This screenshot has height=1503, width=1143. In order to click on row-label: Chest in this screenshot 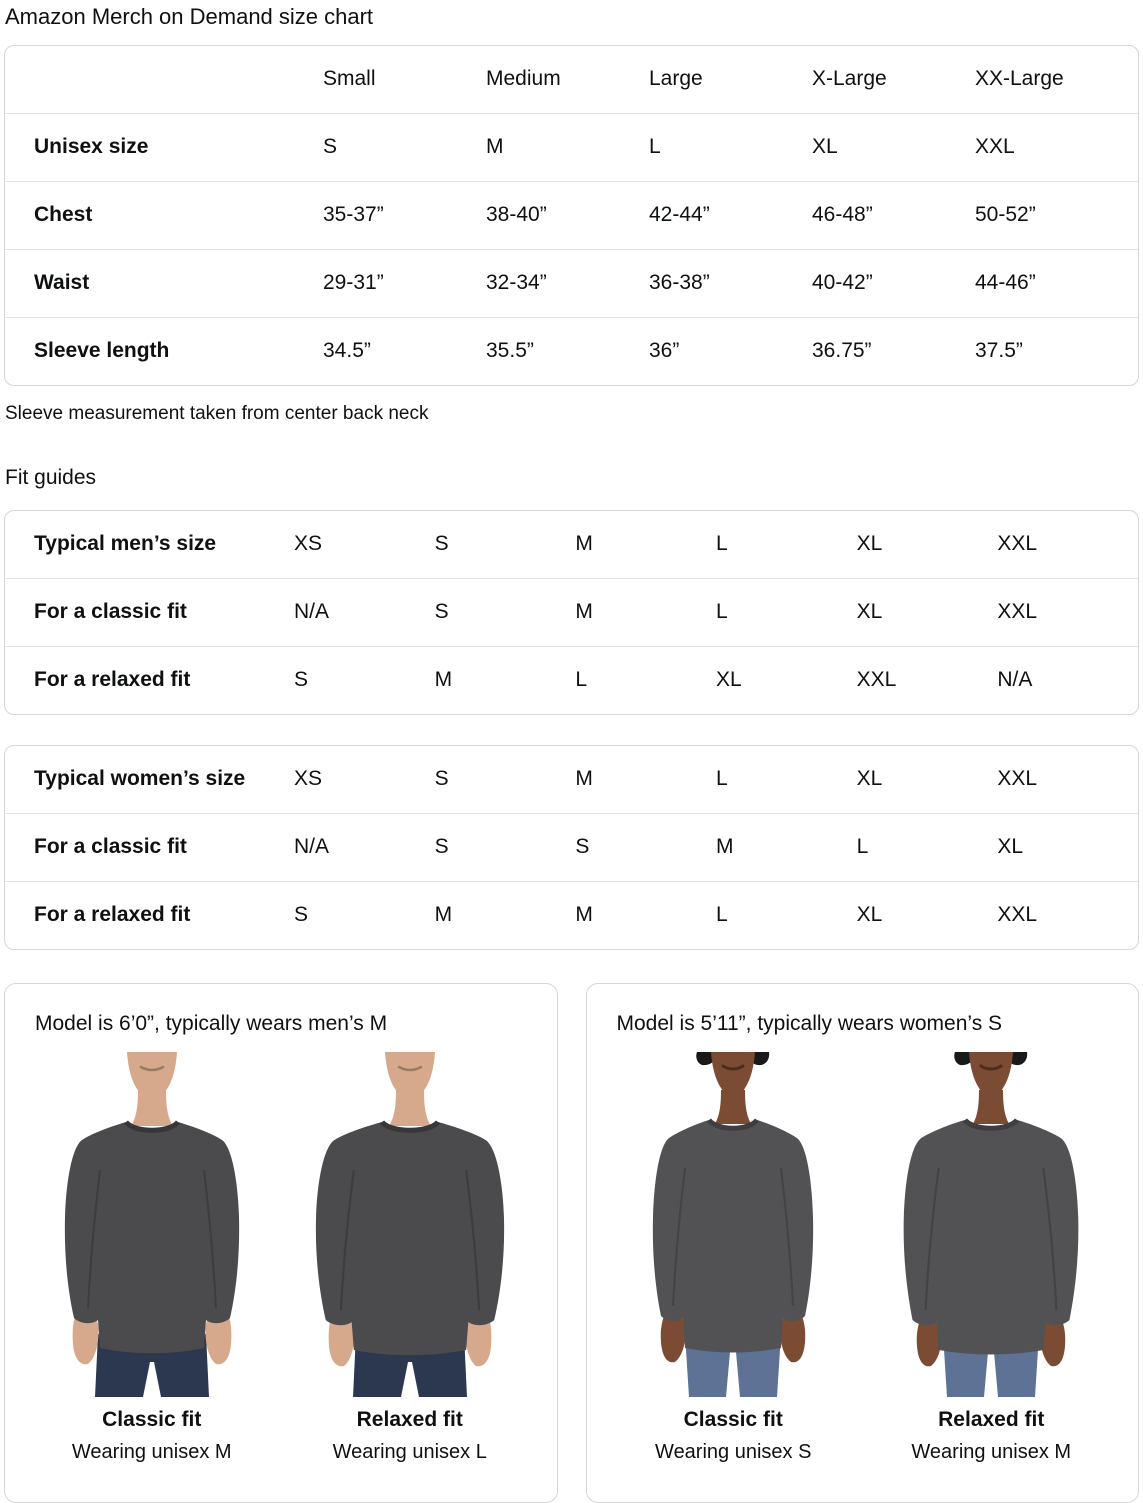, I will do `click(63, 214)`.